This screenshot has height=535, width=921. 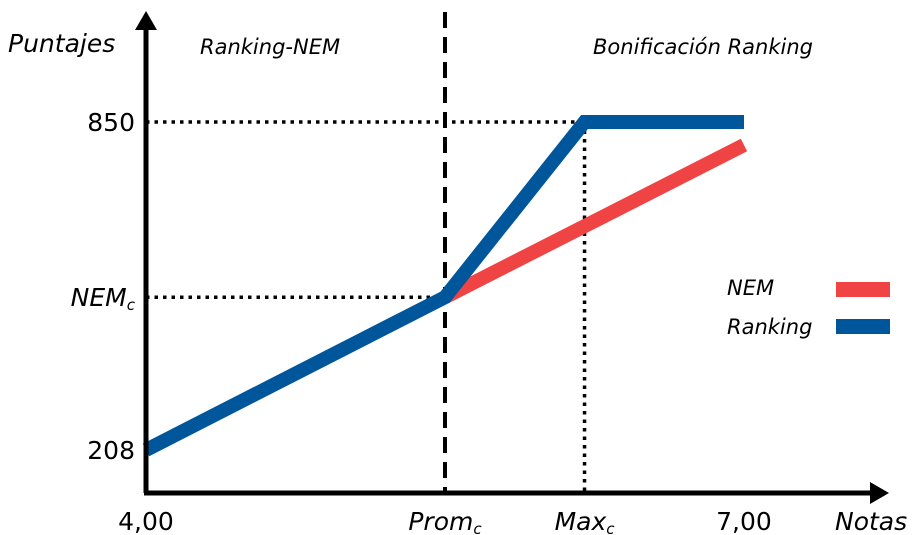 What do you see at coordinates (594, 221) in the screenshot?
I see `series-line-nem` at bounding box center [594, 221].